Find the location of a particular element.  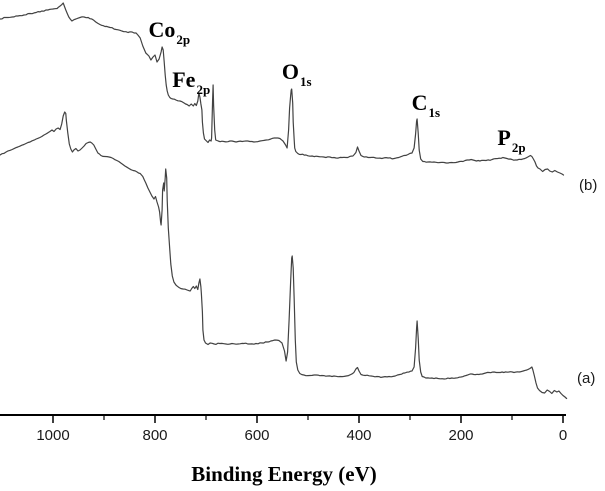

peak-label-co2p-orbital-subscript: 2p is located at coordinates (183, 39).